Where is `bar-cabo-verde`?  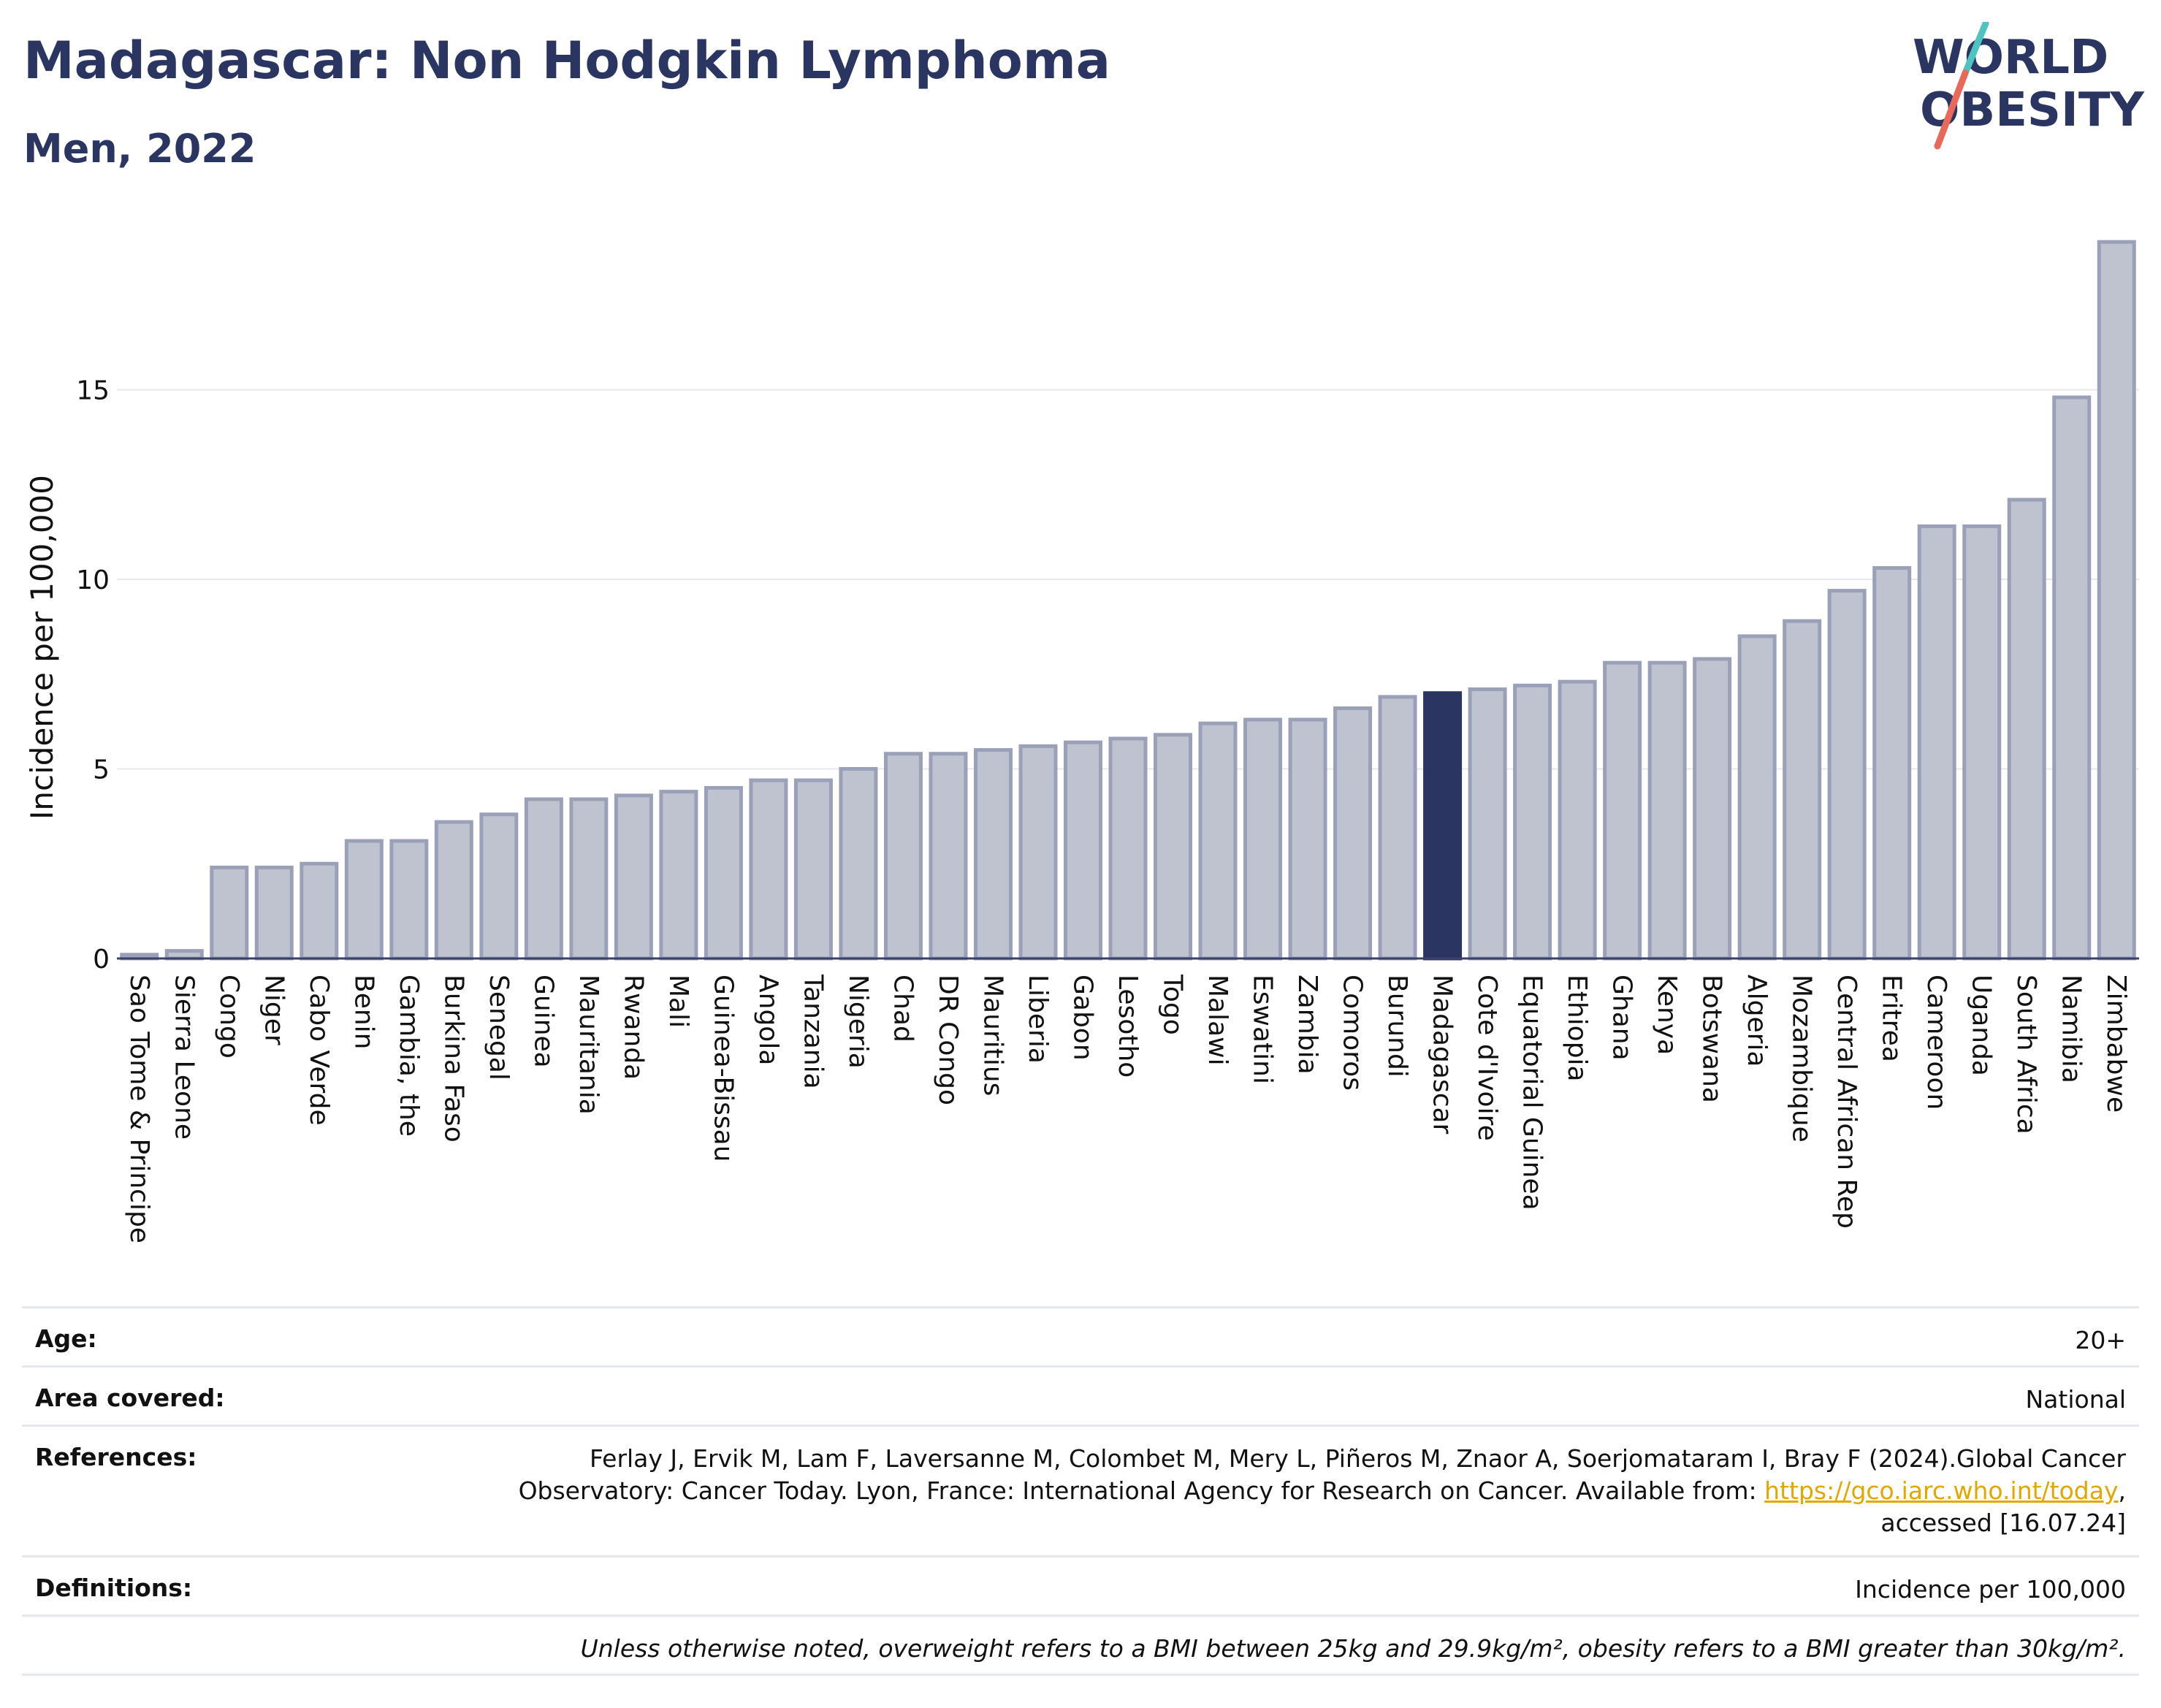 bar-cabo-verde is located at coordinates (319, 911).